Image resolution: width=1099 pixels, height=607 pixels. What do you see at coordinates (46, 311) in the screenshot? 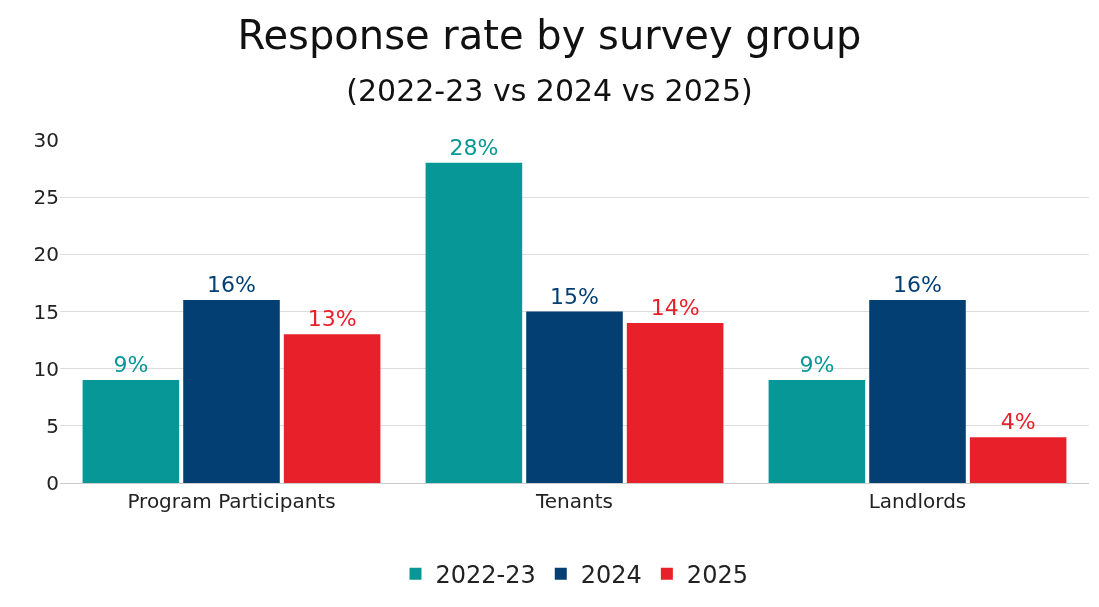
I see `y-tick-label: 15` at bounding box center [46, 311].